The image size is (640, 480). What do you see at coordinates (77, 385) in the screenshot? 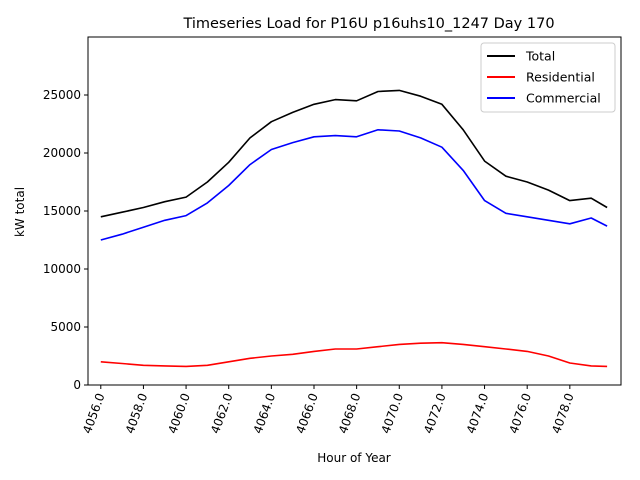
I see `y-tick-label: 0` at bounding box center [77, 385].